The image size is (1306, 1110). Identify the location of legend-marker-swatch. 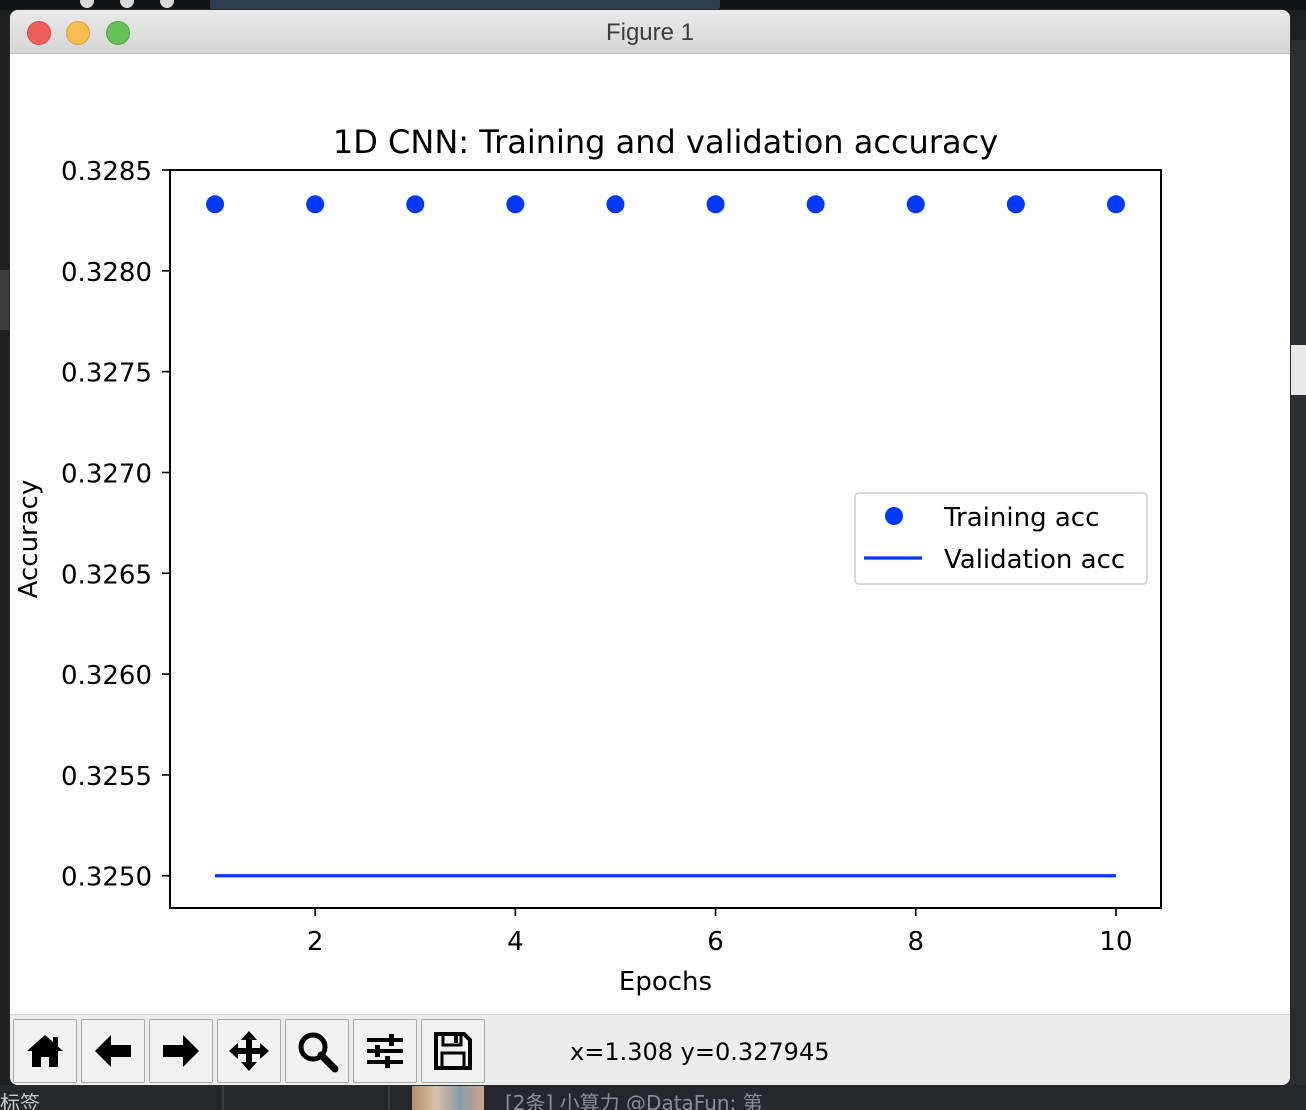
(894, 516).